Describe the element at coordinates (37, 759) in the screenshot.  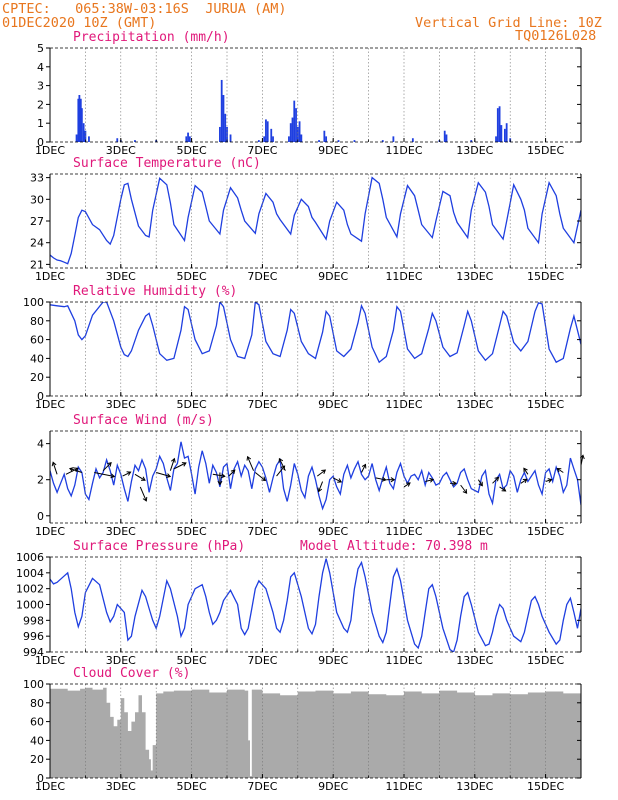
I see `y-tick-label: 20` at that location.